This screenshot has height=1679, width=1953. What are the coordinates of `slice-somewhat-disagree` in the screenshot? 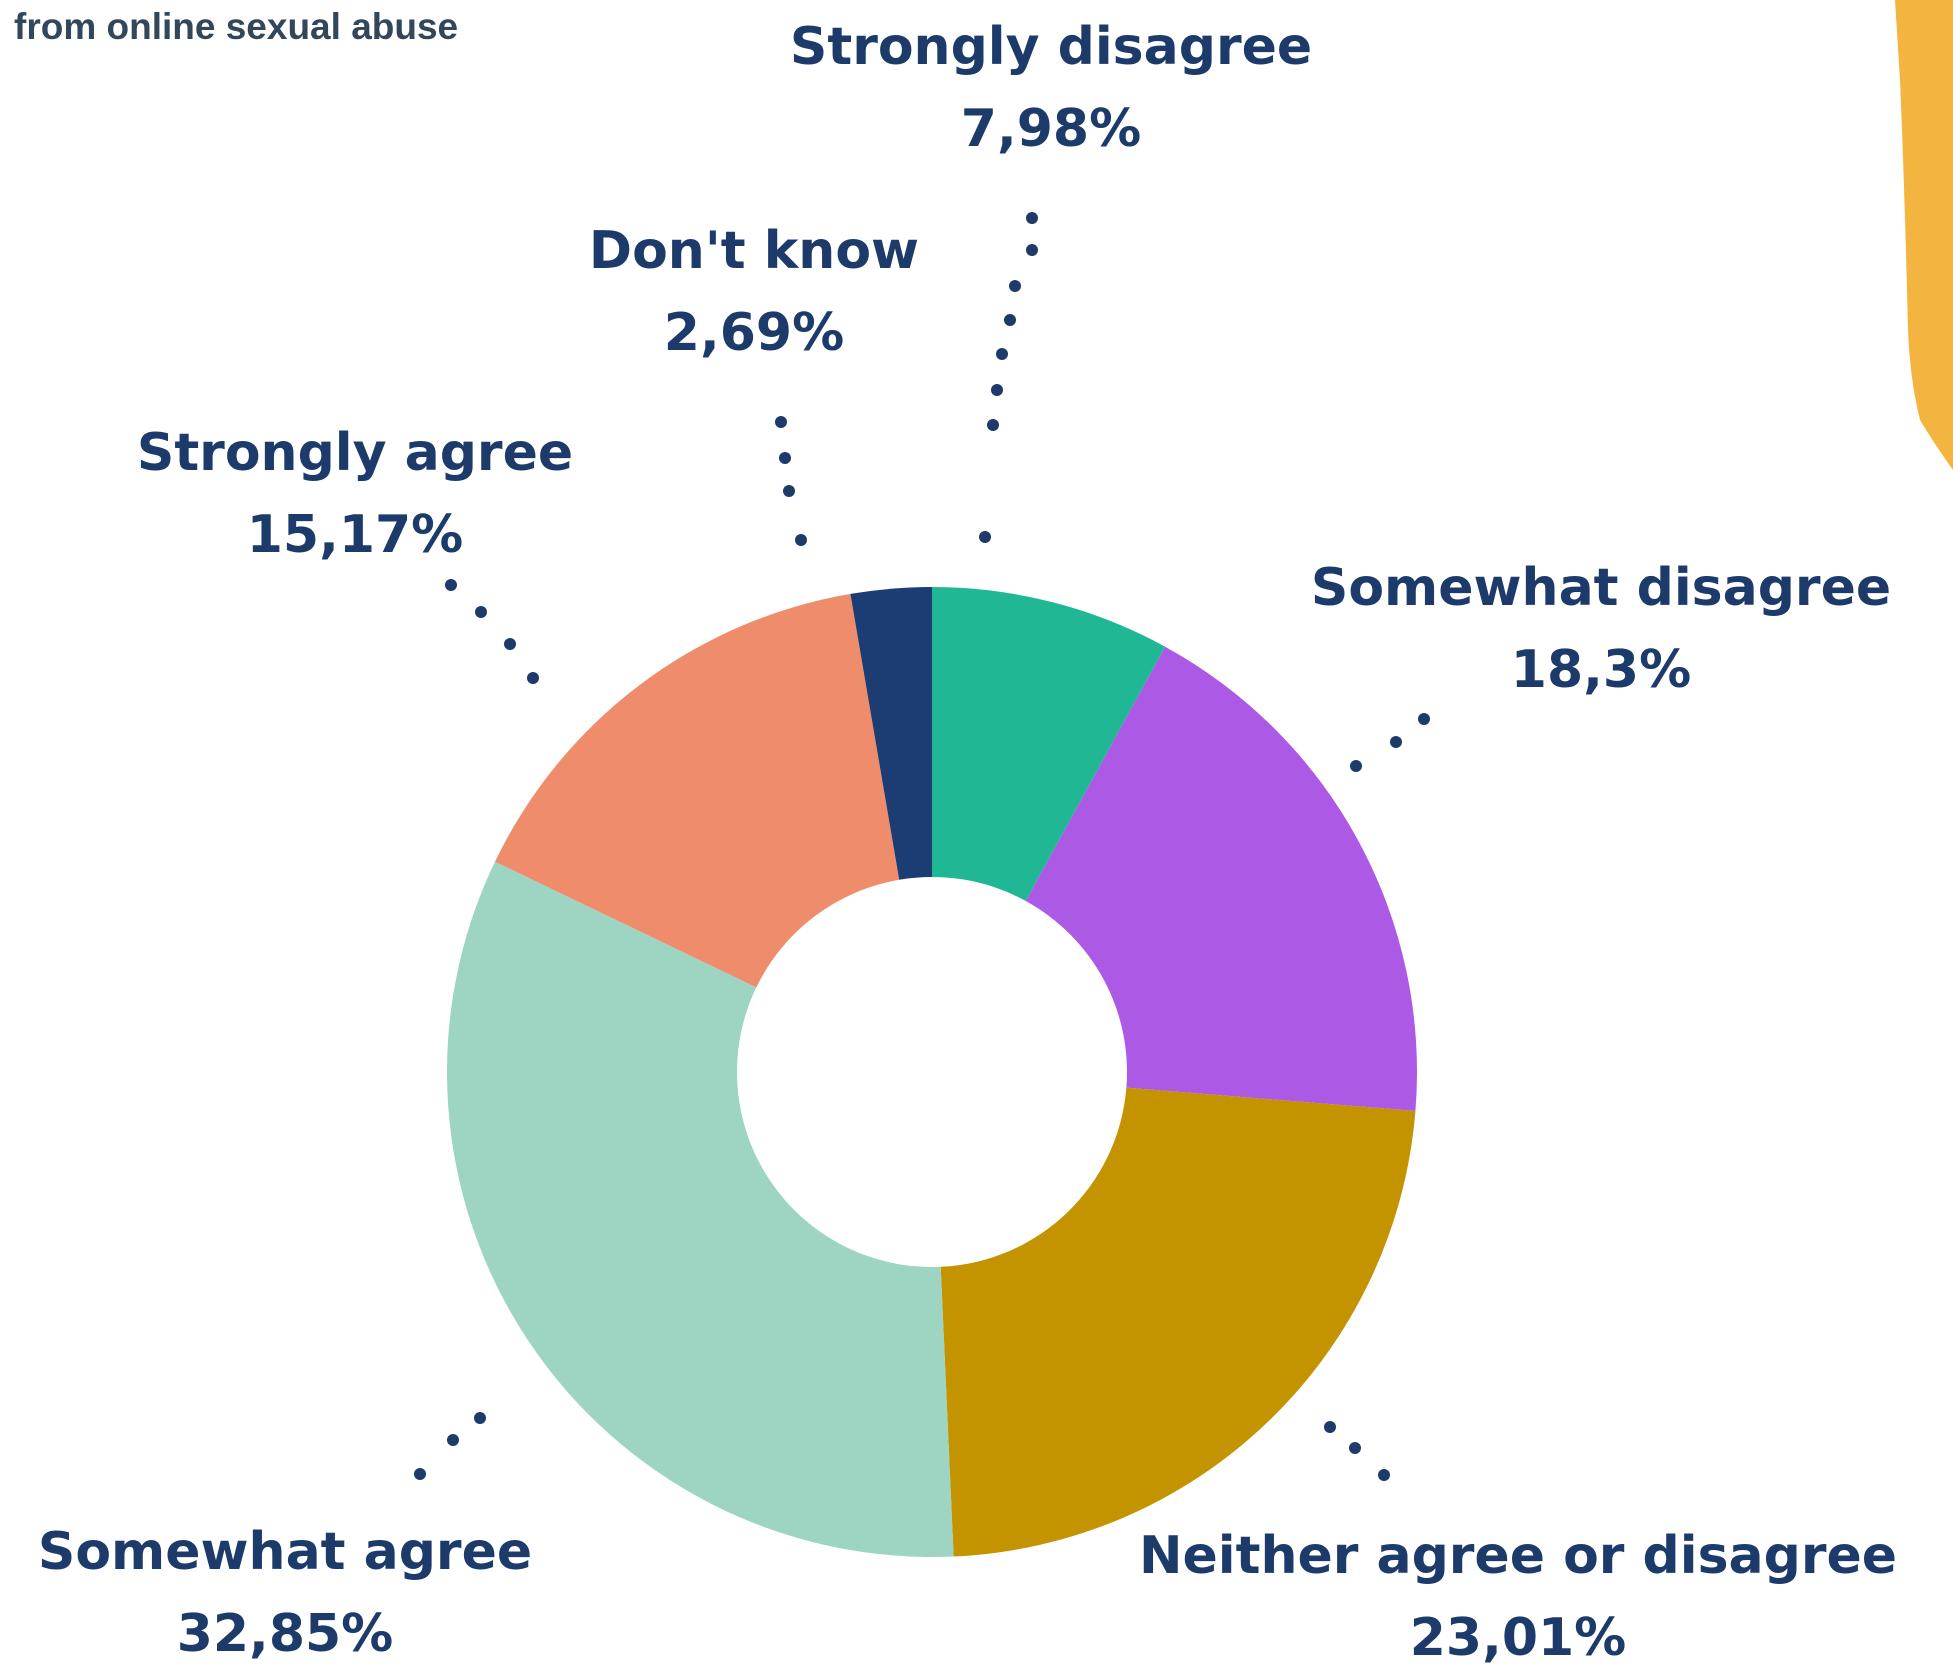 It's located at (1221, 878).